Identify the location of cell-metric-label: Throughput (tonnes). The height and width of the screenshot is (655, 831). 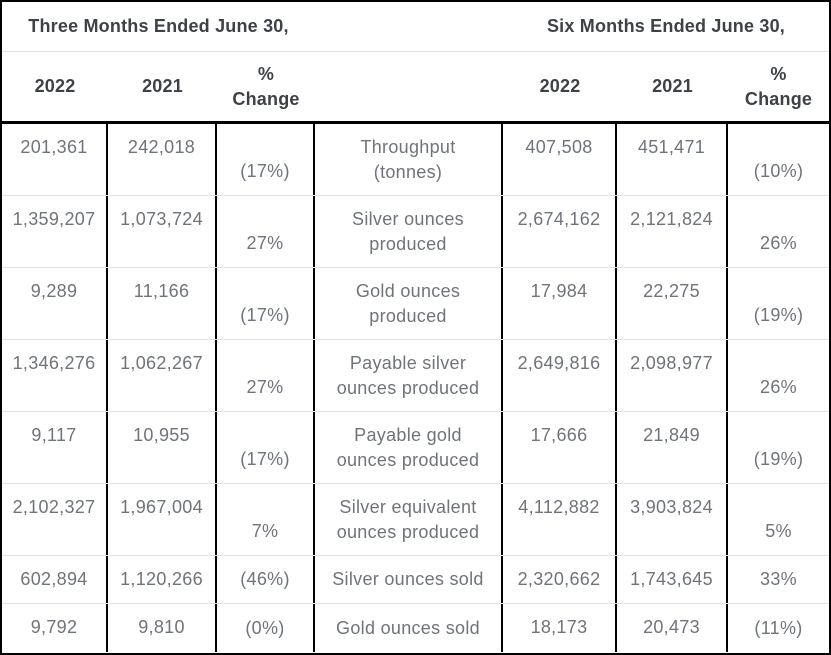
(409, 159).